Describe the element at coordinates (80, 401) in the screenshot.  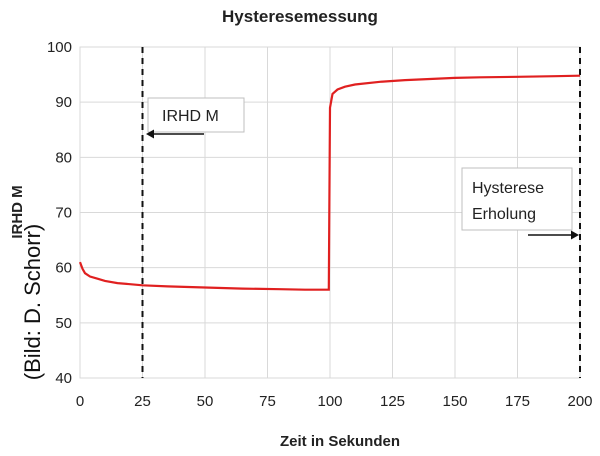
I see `x-tick-label: 0` at that location.